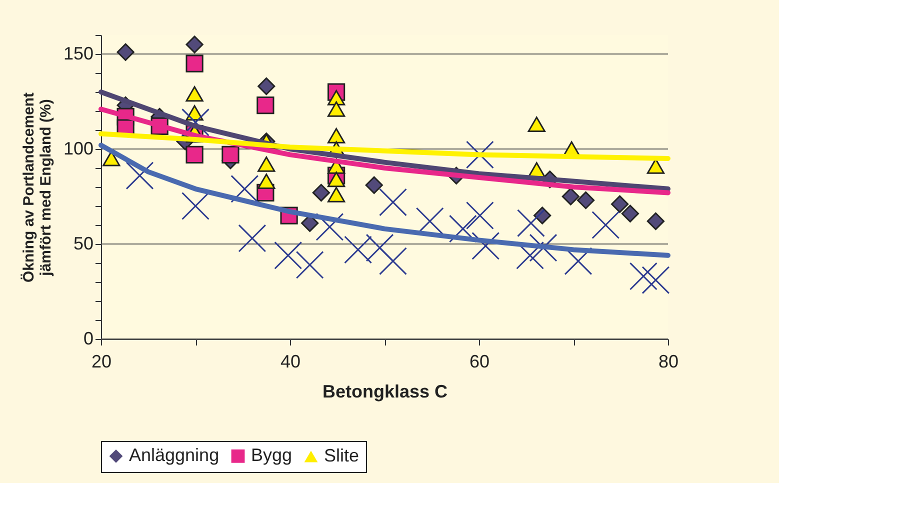 Image resolution: width=911 pixels, height=520 pixels. Describe the element at coordinates (385, 392) in the screenshot. I see `x-axis-title: Betongklass C` at that location.